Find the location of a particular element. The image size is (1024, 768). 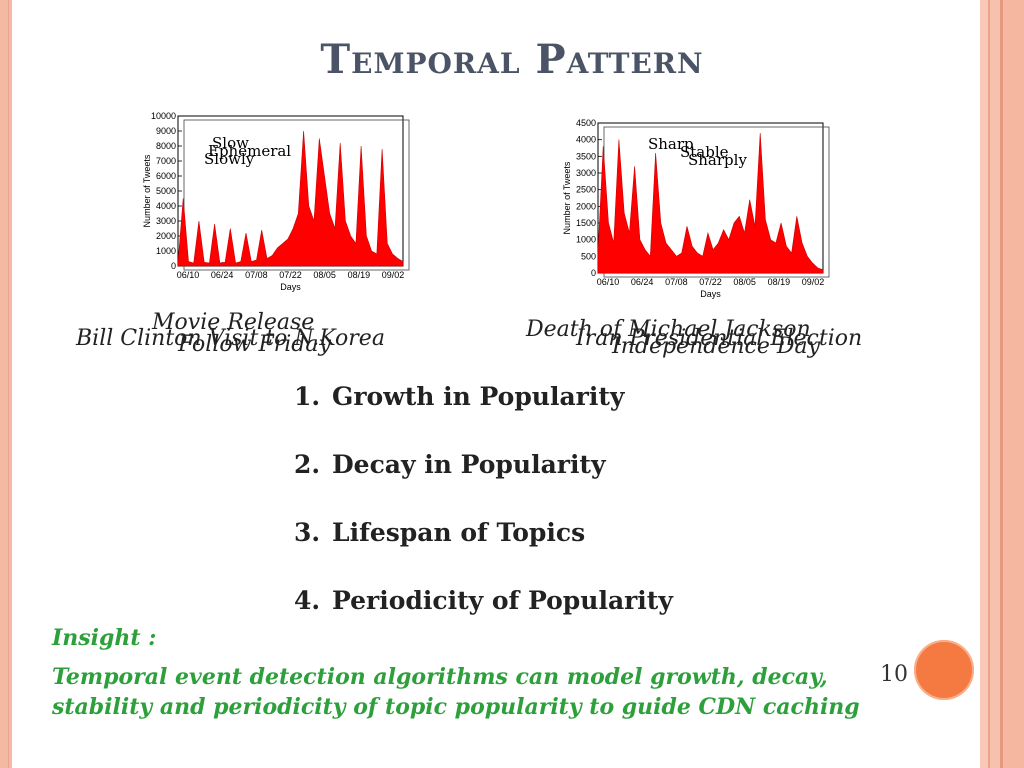

page-number: 10 is located at coordinates (894, 674).